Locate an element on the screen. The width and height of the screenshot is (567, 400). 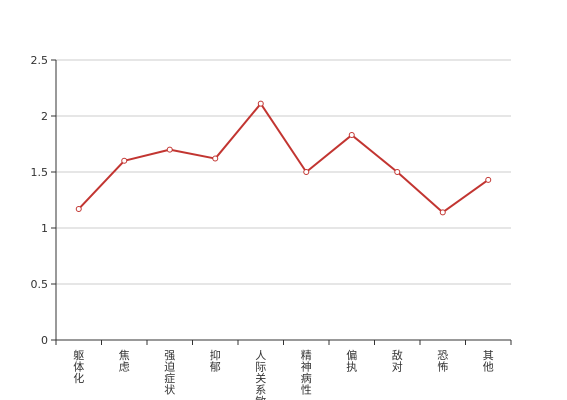
x-tick-label: 焦虑 is located at coordinates (124, 361).